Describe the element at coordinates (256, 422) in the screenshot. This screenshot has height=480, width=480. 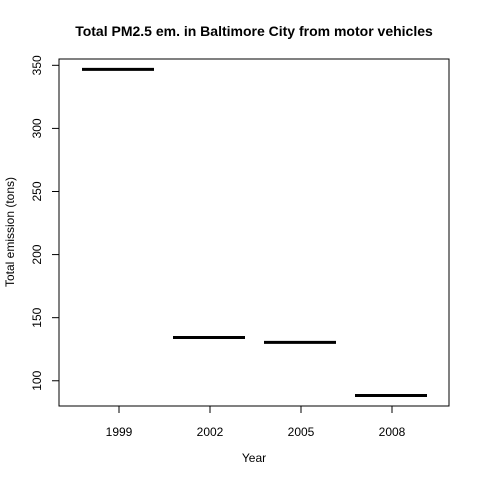
I see `x-axis: 1999 2002 2005 2008` at that location.